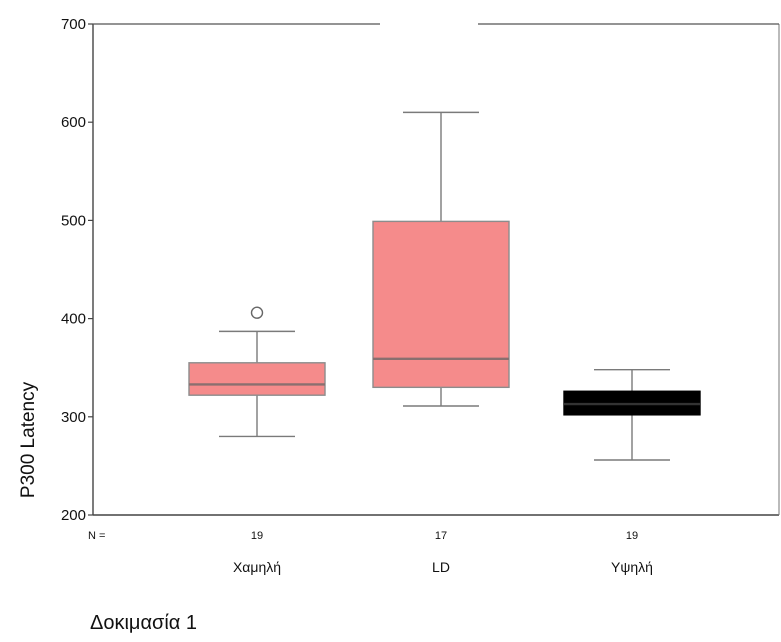  I want to click on y-axis-ticks: 200 300 400 500 600 700, so click(77, 270).